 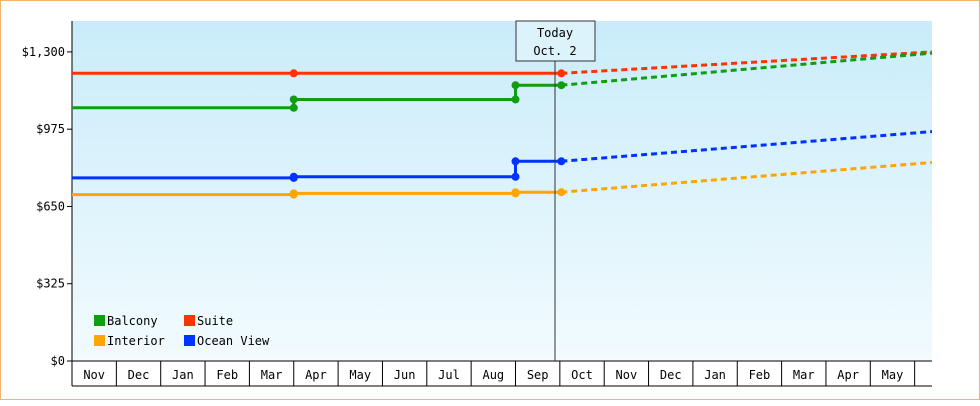 I want to click on x-tick-label: Oct, so click(x=582, y=375).